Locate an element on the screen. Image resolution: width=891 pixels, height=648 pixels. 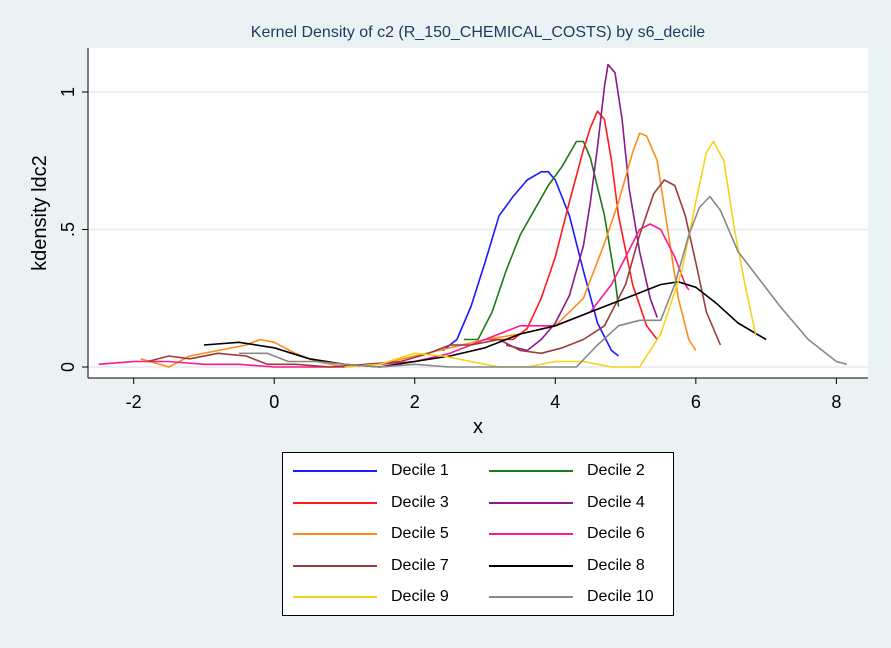
x-tick-label: -2 is located at coordinates (134, 402).